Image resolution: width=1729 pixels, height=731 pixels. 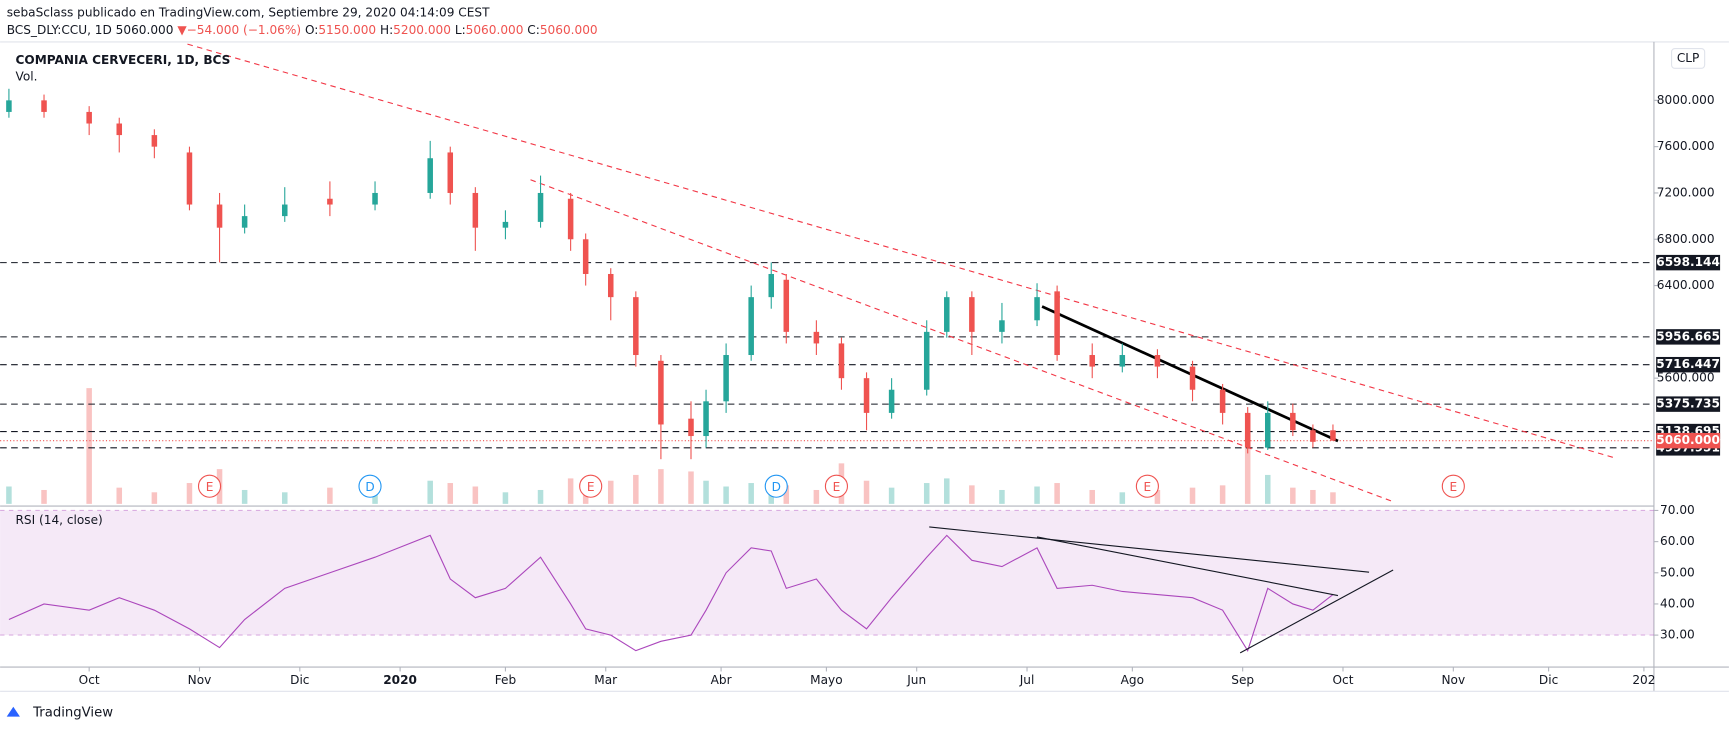 What do you see at coordinates (1643, 680) in the screenshot?
I see `x-tick-label: 202` at bounding box center [1643, 680].